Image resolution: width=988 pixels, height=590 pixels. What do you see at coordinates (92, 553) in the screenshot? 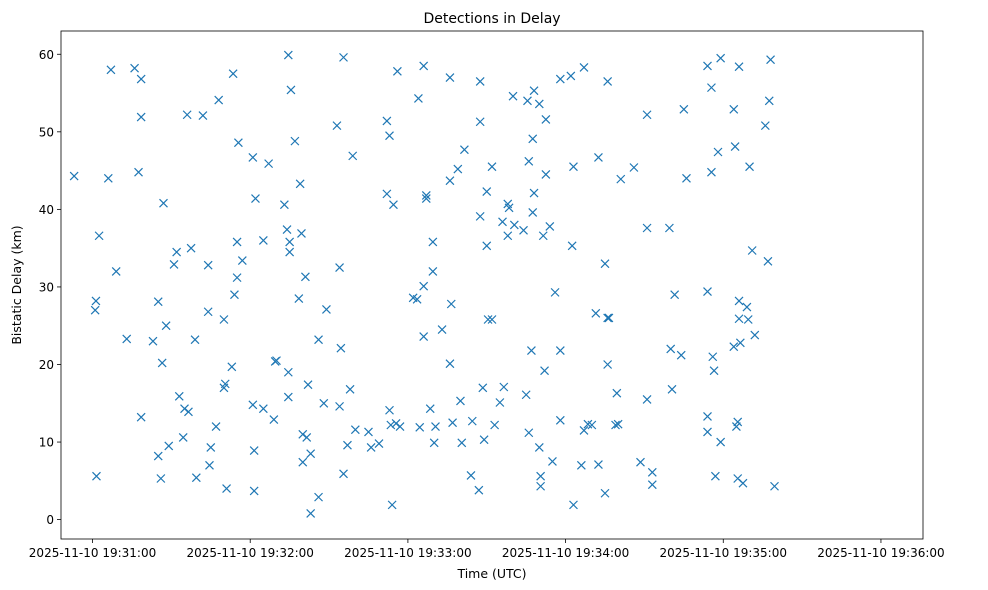
I see `x-tick-label: 2025-11-10 19:31:00` at bounding box center [92, 553].